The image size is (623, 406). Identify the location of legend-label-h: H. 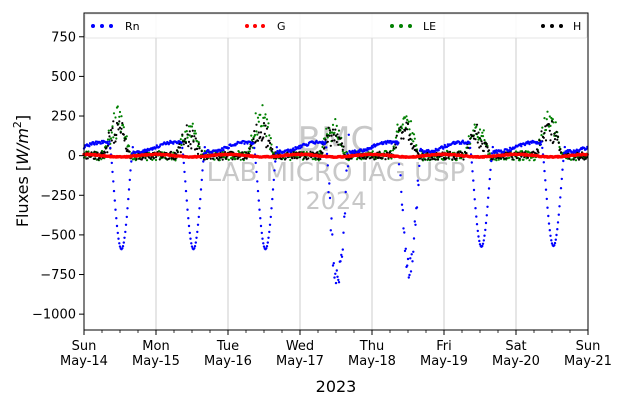
(577, 26).